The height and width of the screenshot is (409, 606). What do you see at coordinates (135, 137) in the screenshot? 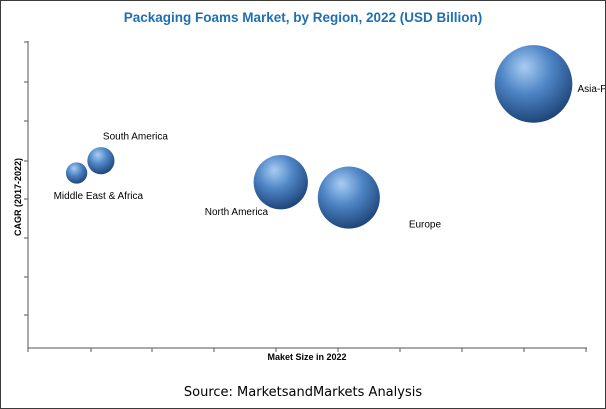
I see `bubble-label: South America` at bounding box center [135, 137].